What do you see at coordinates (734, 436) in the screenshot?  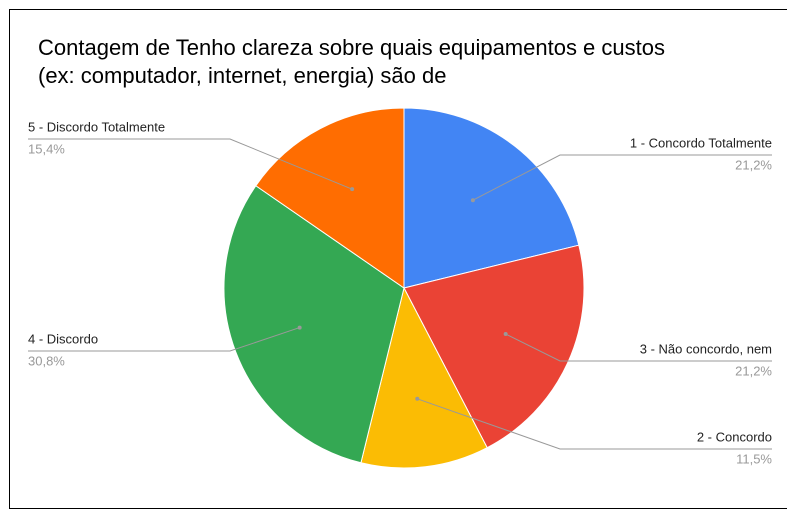 I see `slice-label: 2 - Concordo` at bounding box center [734, 436].